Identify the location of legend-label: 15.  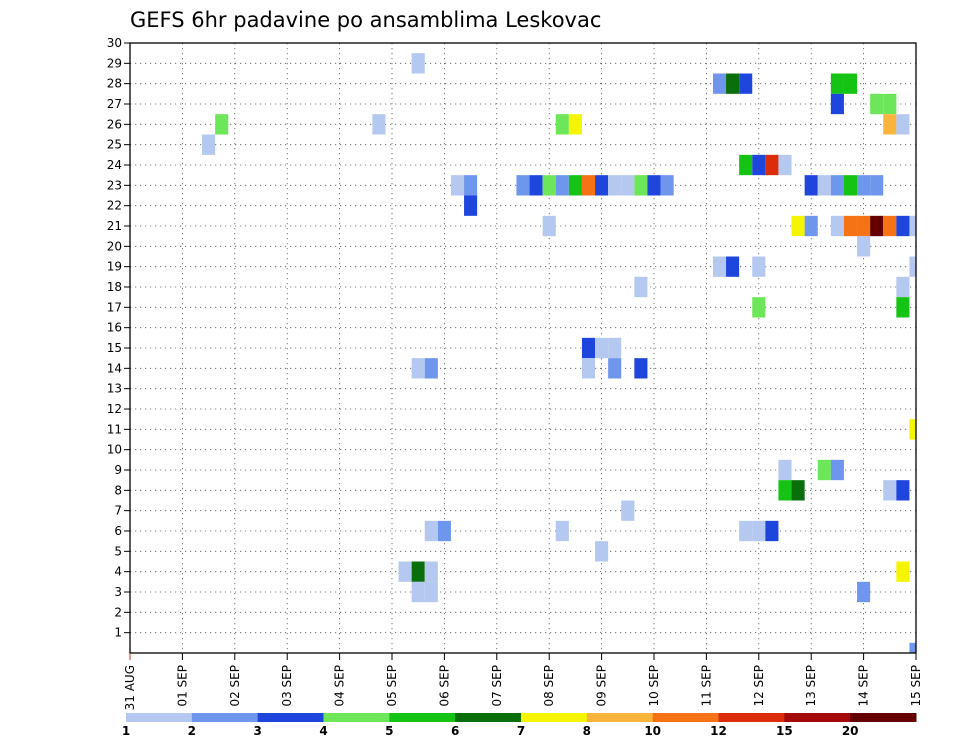
(784, 731).